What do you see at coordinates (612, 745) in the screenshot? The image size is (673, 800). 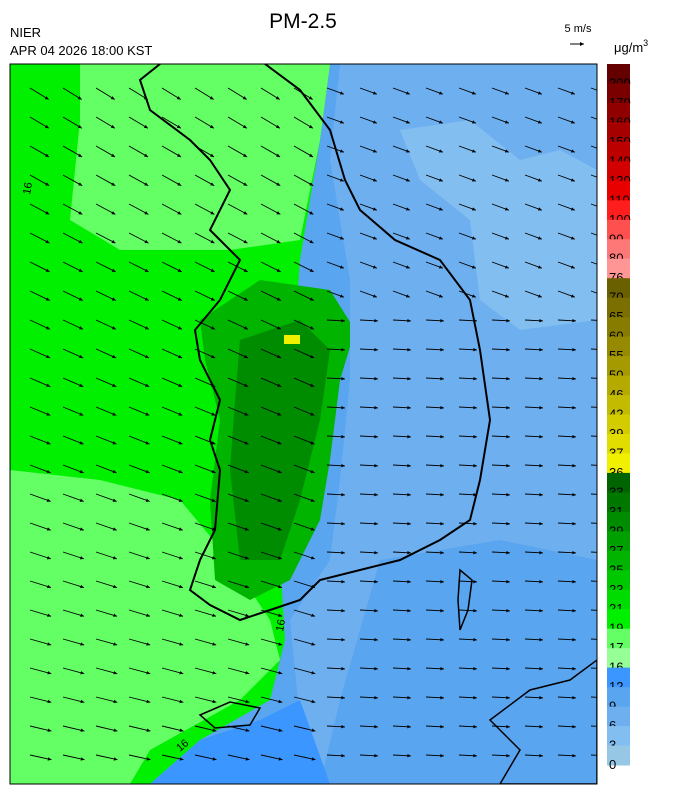 I see `colorbar-label: 3` at bounding box center [612, 745].